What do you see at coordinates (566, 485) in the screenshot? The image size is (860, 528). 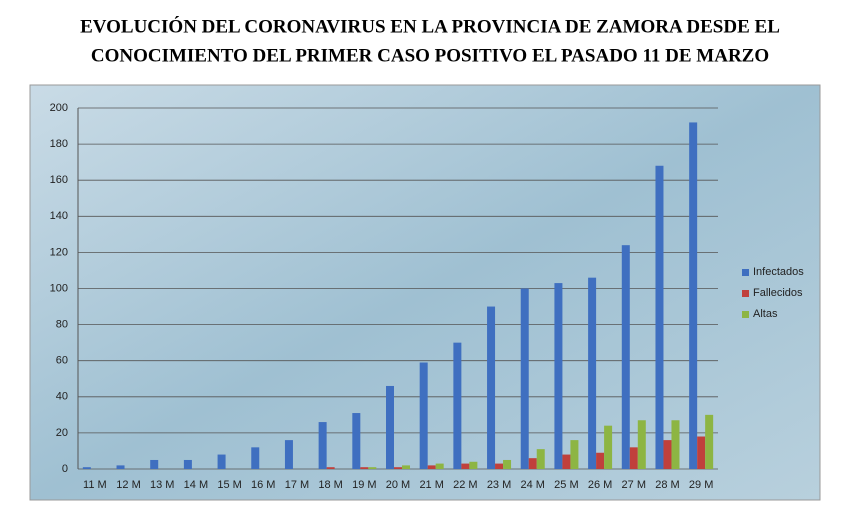 I see `x-tick-label: 25 M` at bounding box center [566, 485].